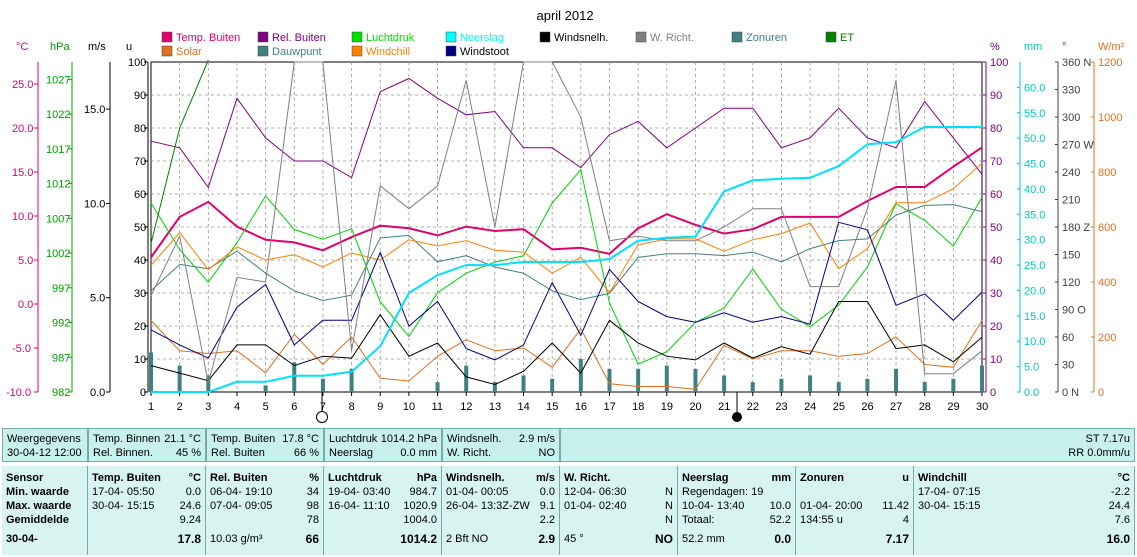 This screenshot has height=557, width=1137. Describe the element at coordinates (1034, 114) in the screenshot. I see `mm-tick-label: 55.0` at that location.